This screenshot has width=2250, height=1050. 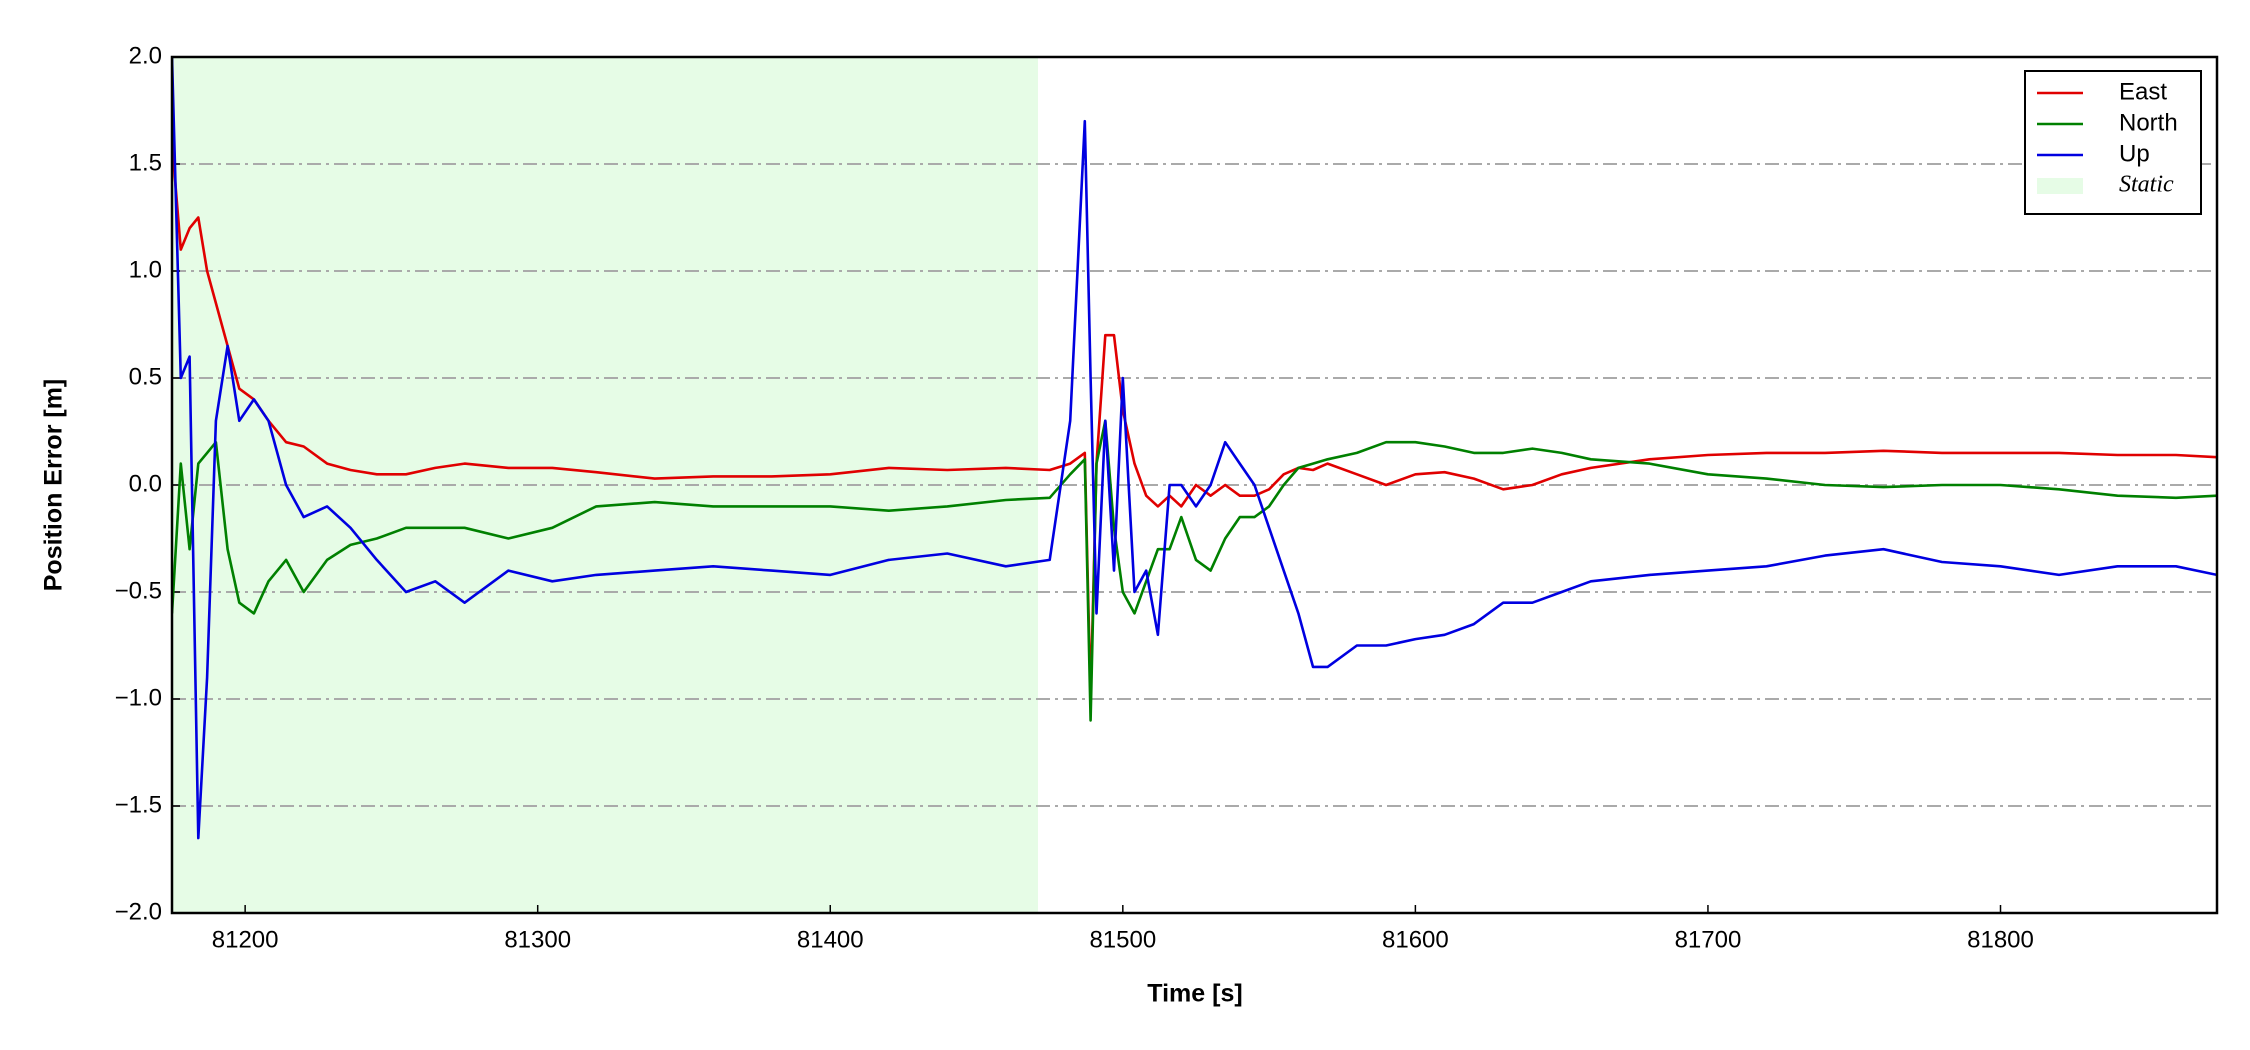 I want to click on x-tick-label: 81200, so click(x=245, y=939).